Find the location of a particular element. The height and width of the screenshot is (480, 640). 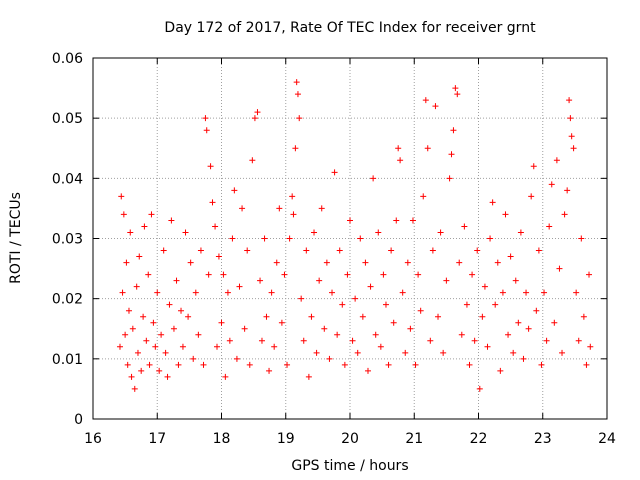

x-tick-label: 22 is located at coordinates (479, 439).